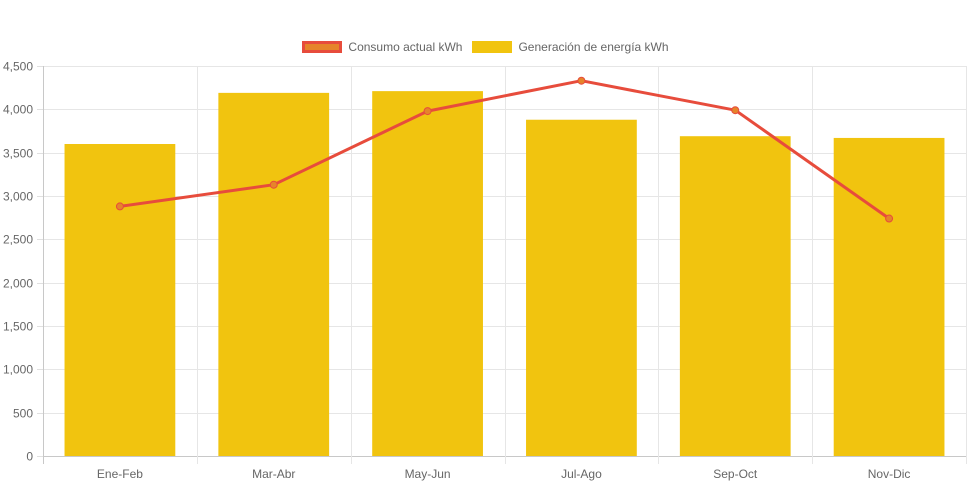 Image resolution: width=971 pixels, height=485 pixels. I want to click on legend-label-generacion: Generación de energía kWh, so click(593, 47).